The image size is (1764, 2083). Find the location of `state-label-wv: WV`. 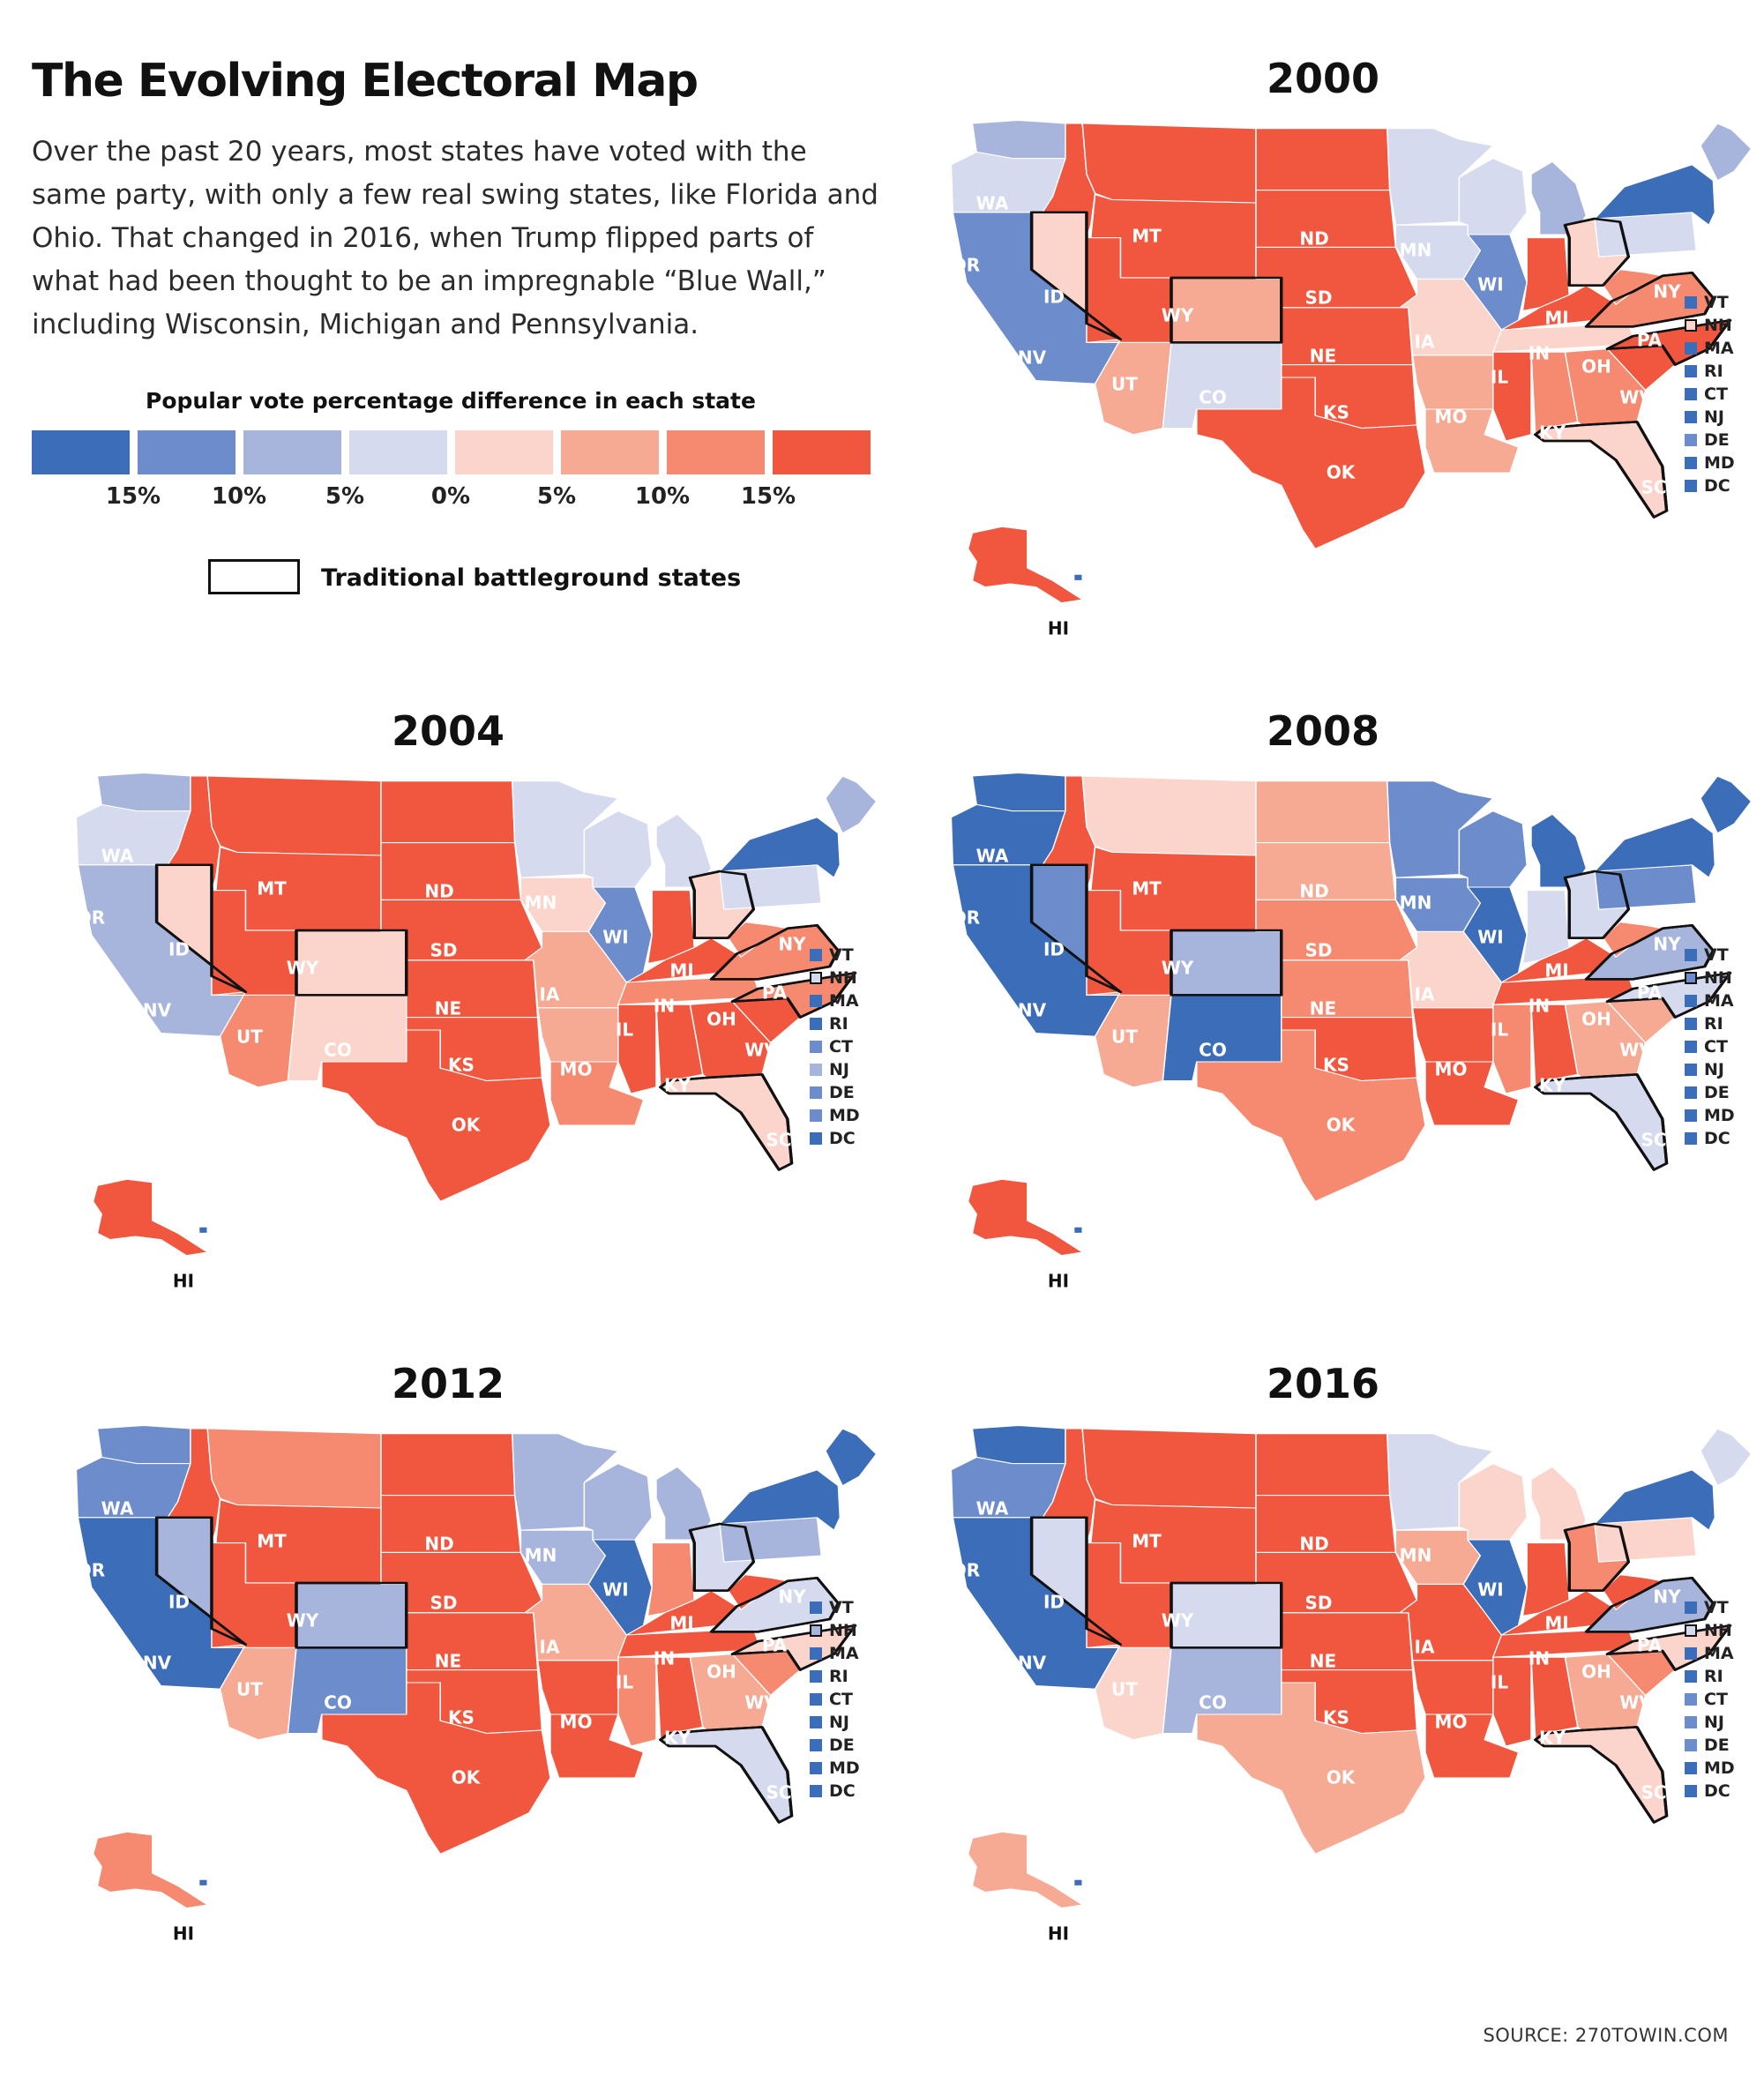

state-label-wv: WV is located at coordinates (761, 1703).